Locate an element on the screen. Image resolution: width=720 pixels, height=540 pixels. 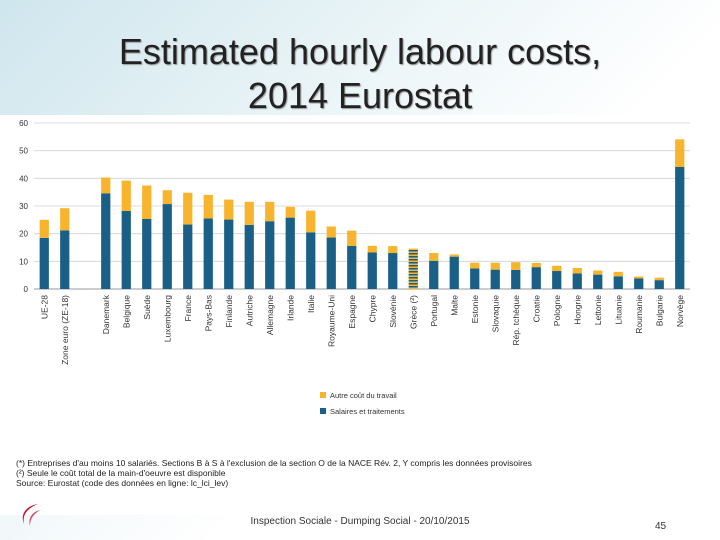
x-tick-label: Royaume-Uni is located at coordinates (331, 321).